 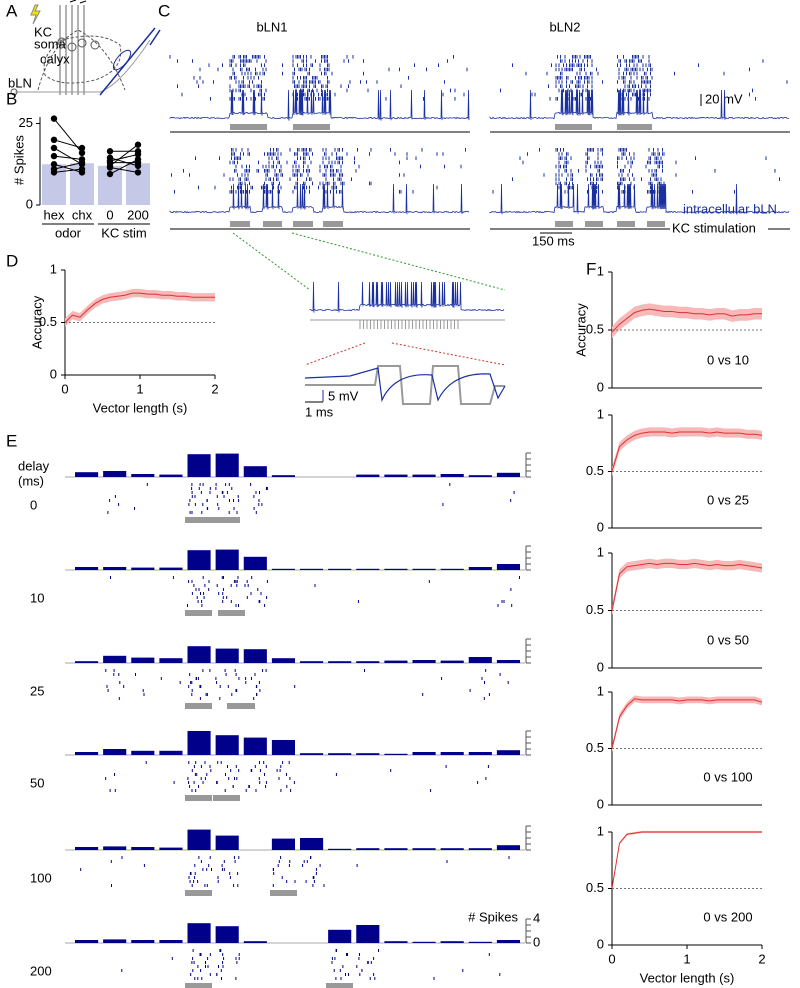 I want to click on inset-connectors, so click(x=369, y=299).